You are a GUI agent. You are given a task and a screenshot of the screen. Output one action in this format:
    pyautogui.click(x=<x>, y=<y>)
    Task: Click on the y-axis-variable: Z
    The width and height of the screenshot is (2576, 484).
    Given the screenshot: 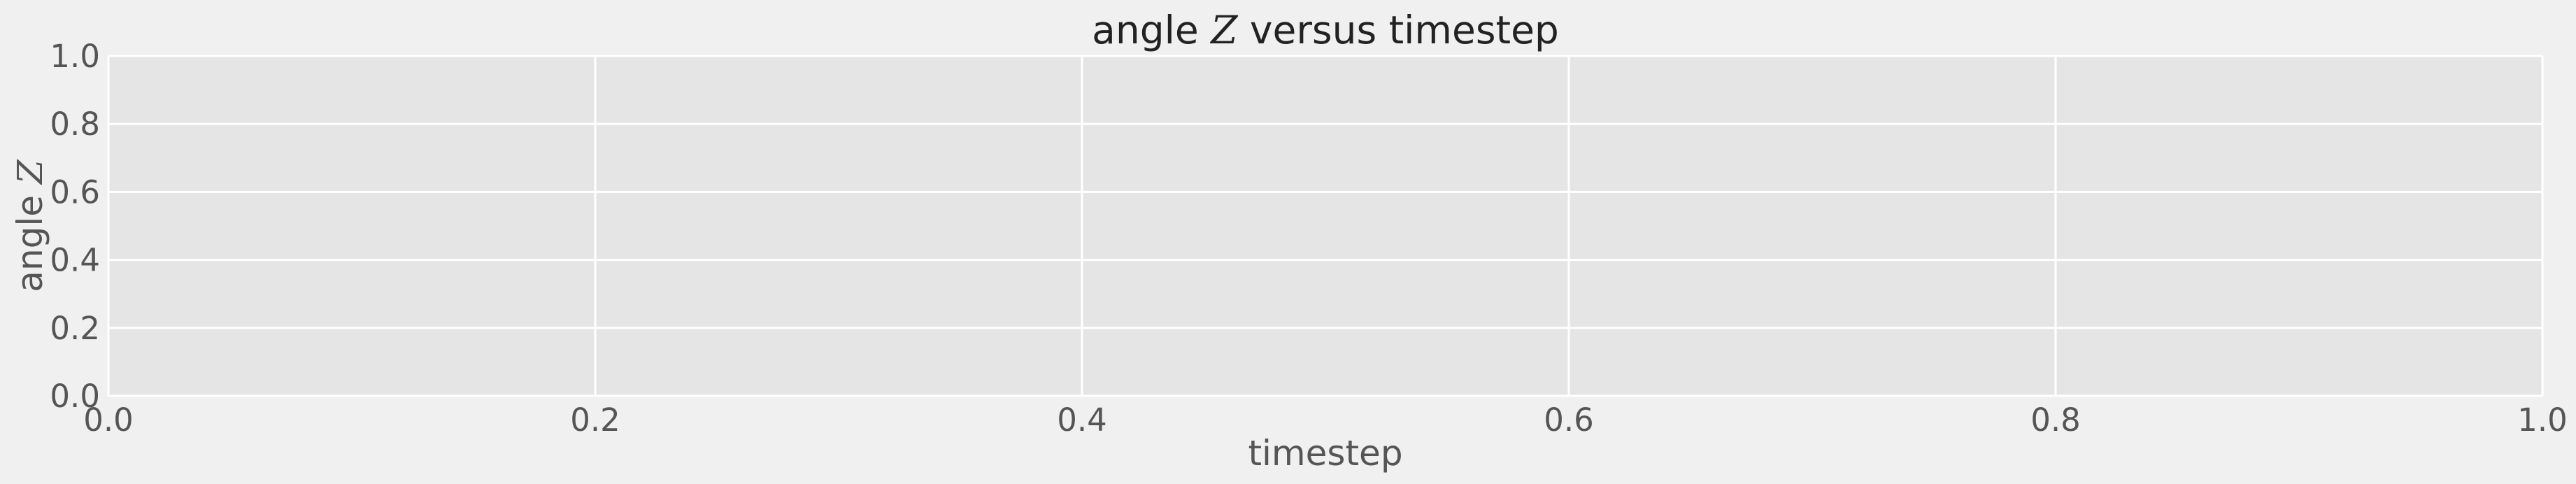 What is the action you would take?
    pyautogui.click(x=30, y=172)
    